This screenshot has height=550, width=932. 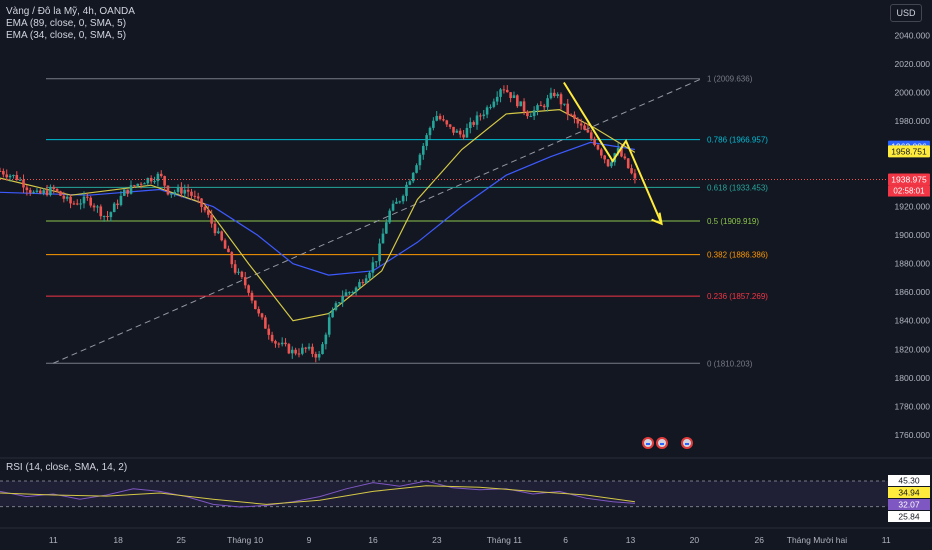 I want to click on symbol-title: Vàng / Đô la Mỹ, 4h, OANDA, so click(x=70, y=11).